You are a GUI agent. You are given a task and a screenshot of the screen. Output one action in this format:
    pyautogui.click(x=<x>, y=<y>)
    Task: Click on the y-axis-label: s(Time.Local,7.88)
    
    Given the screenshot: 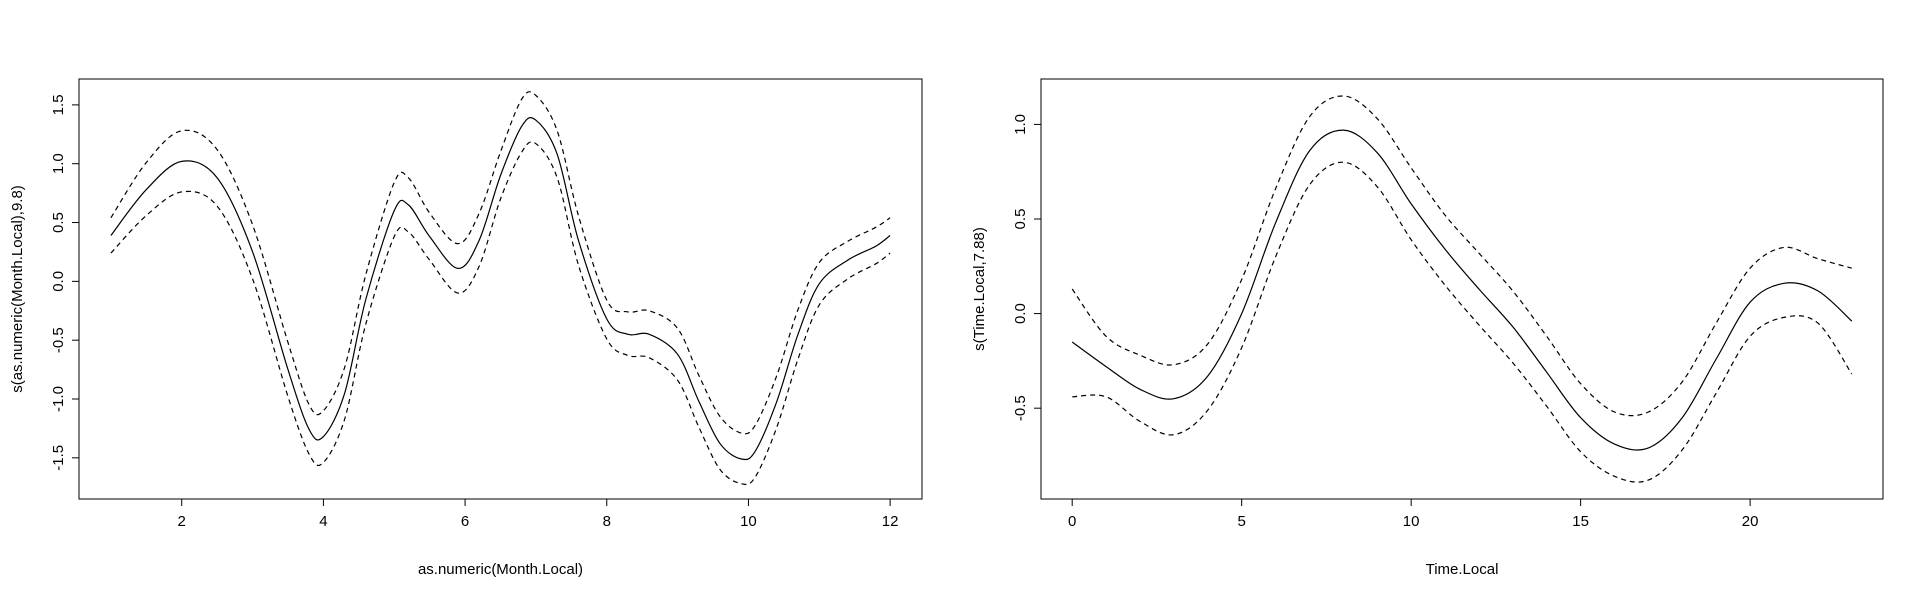 What is the action you would take?
    pyautogui.click(x=979, y=289)
    